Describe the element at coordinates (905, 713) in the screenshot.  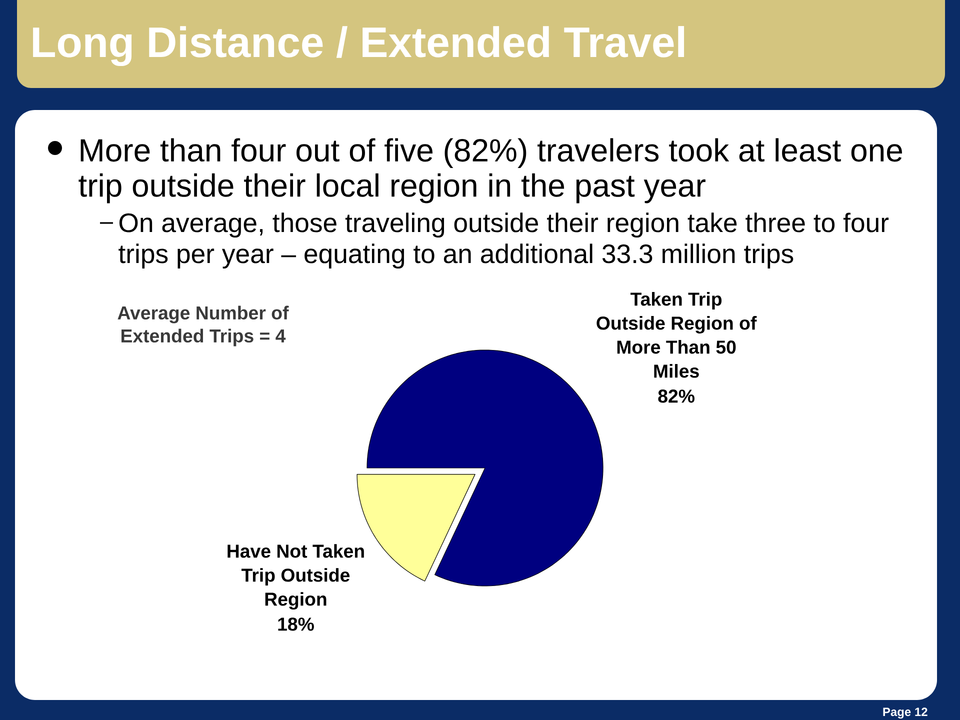
I see `text: Page 12` at that location.